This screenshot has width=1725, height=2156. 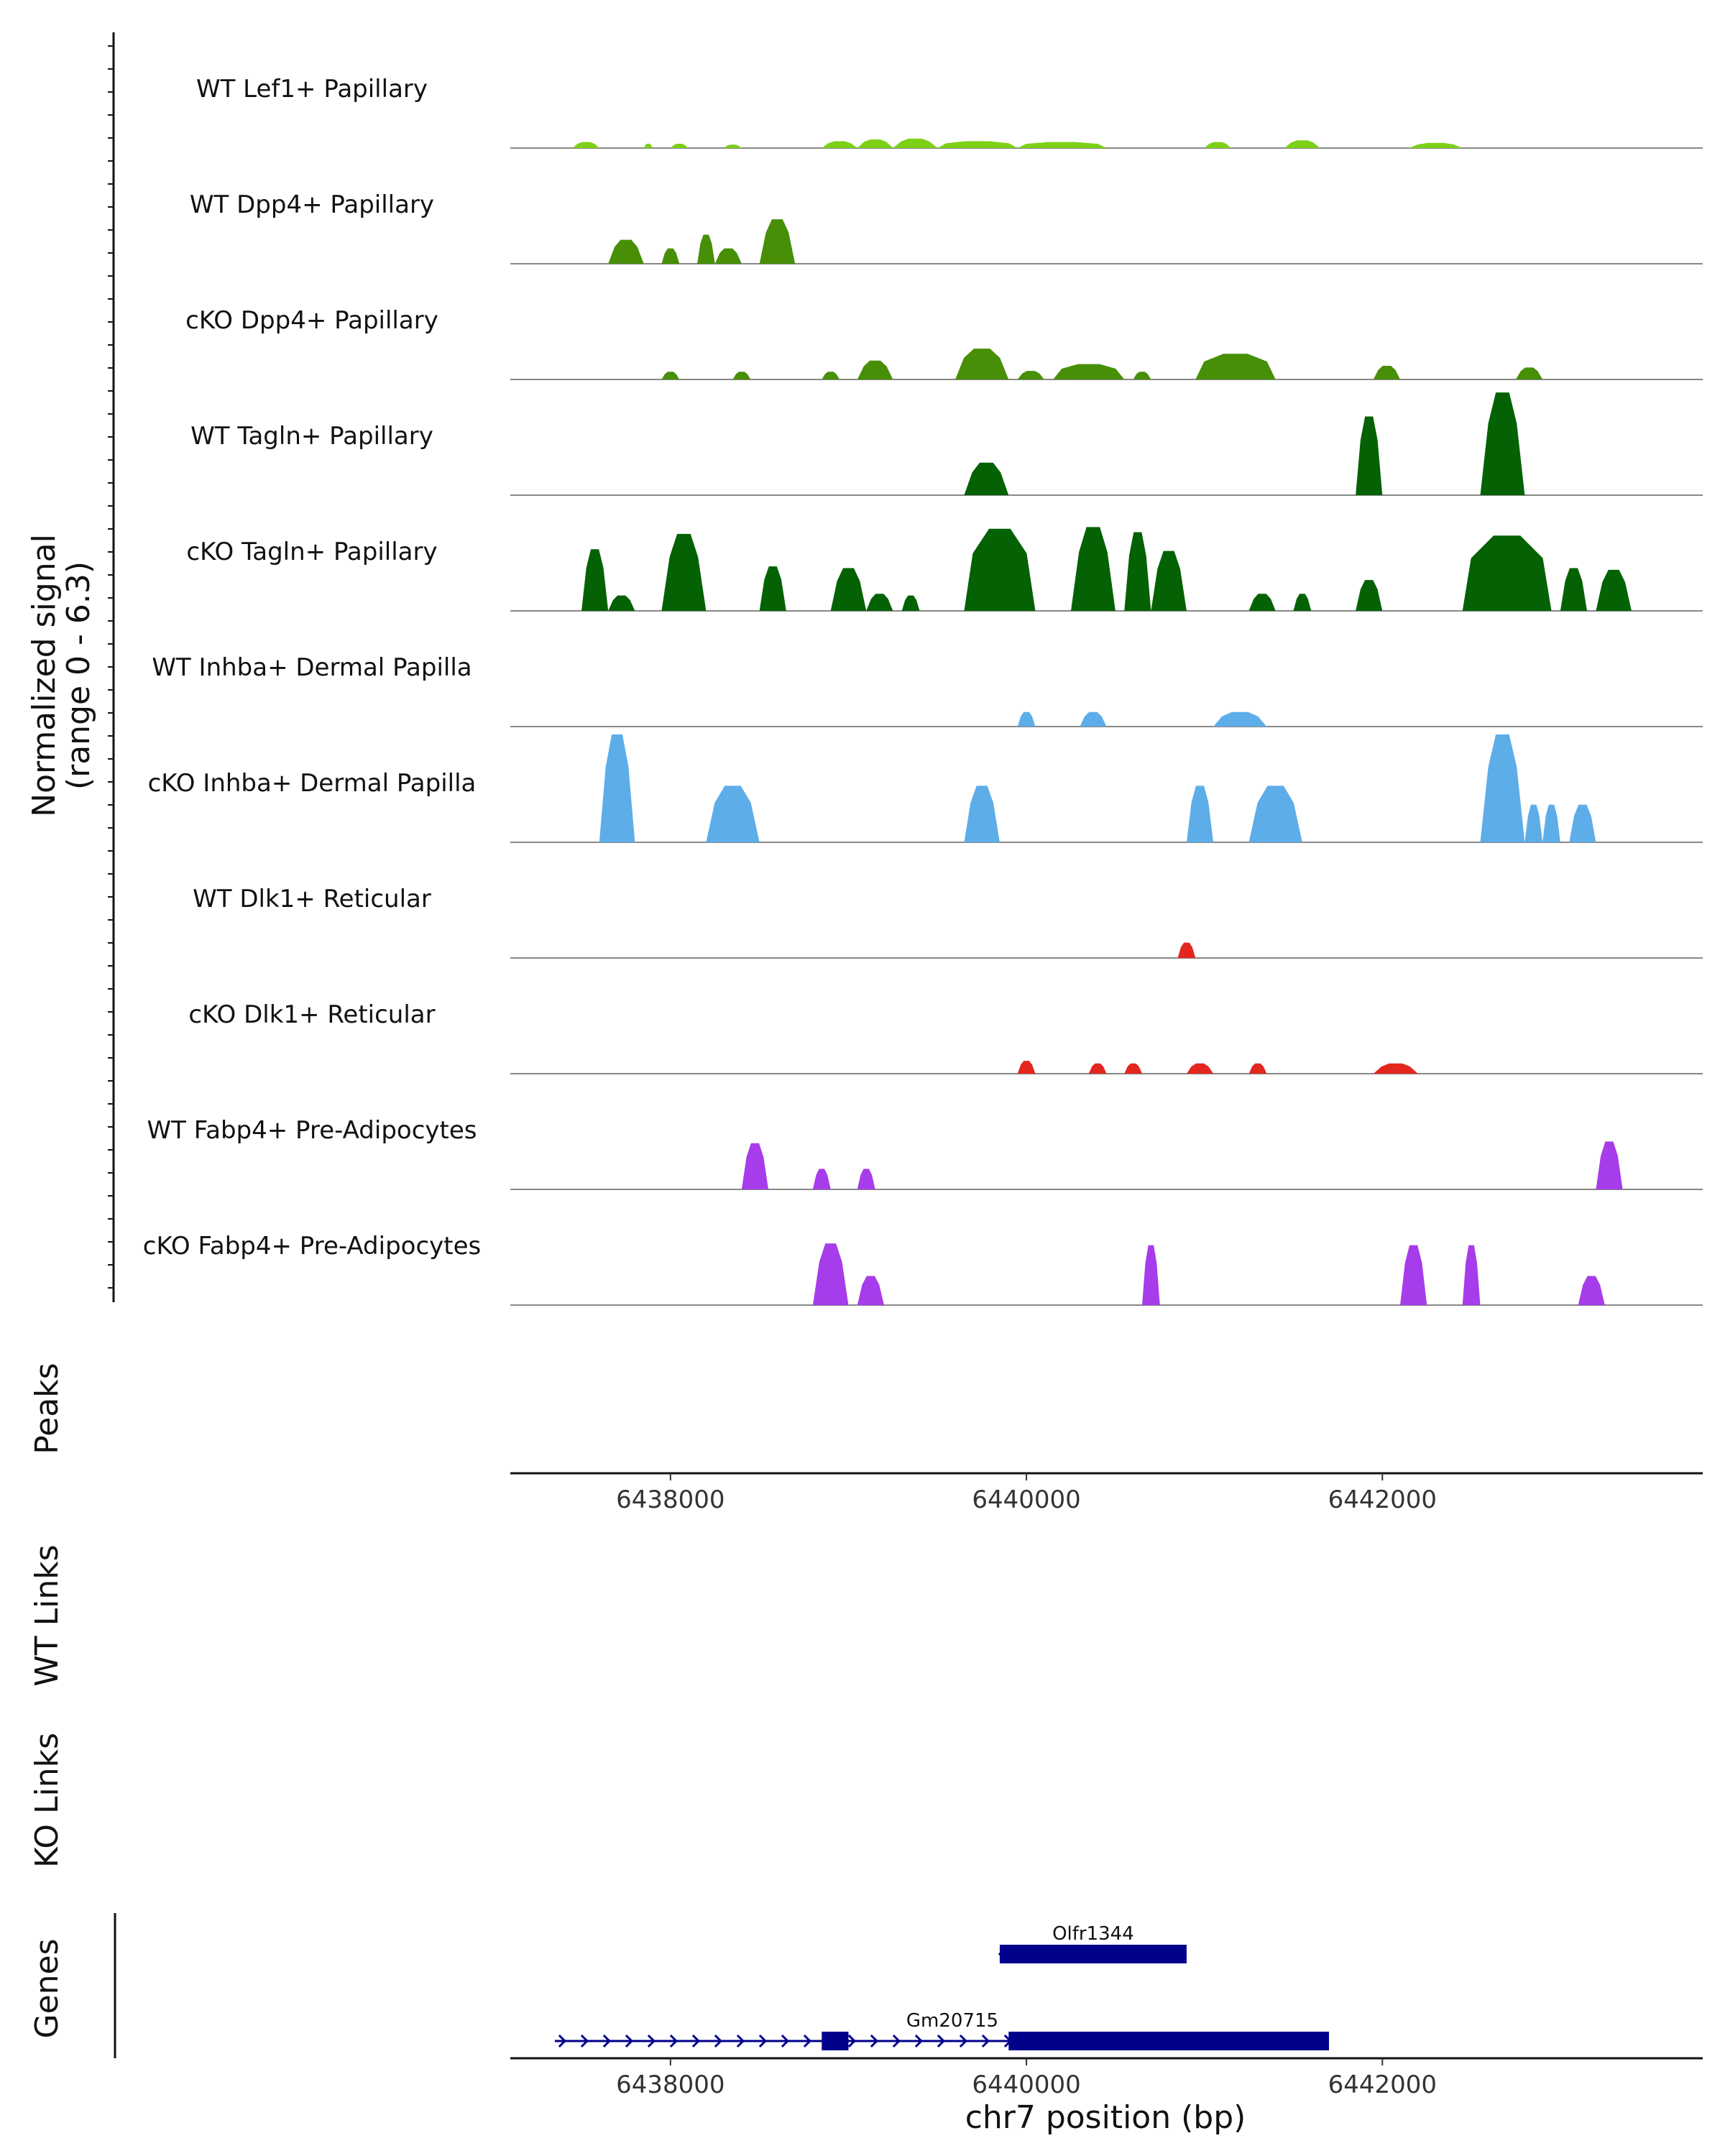 What do you see at coordinates (312, 784) in the screenshot?
I see `track-label: cKO Inhba+ Dermal Papilla` at bounding box center [312, 784].